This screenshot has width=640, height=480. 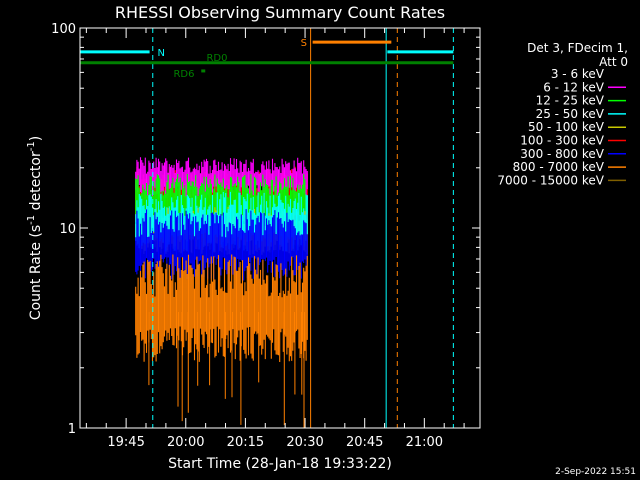 What do you see at coordinates (63, 29) in the screenshot?
I see `y-tick-label: 100` at bounding box center [63, 29].